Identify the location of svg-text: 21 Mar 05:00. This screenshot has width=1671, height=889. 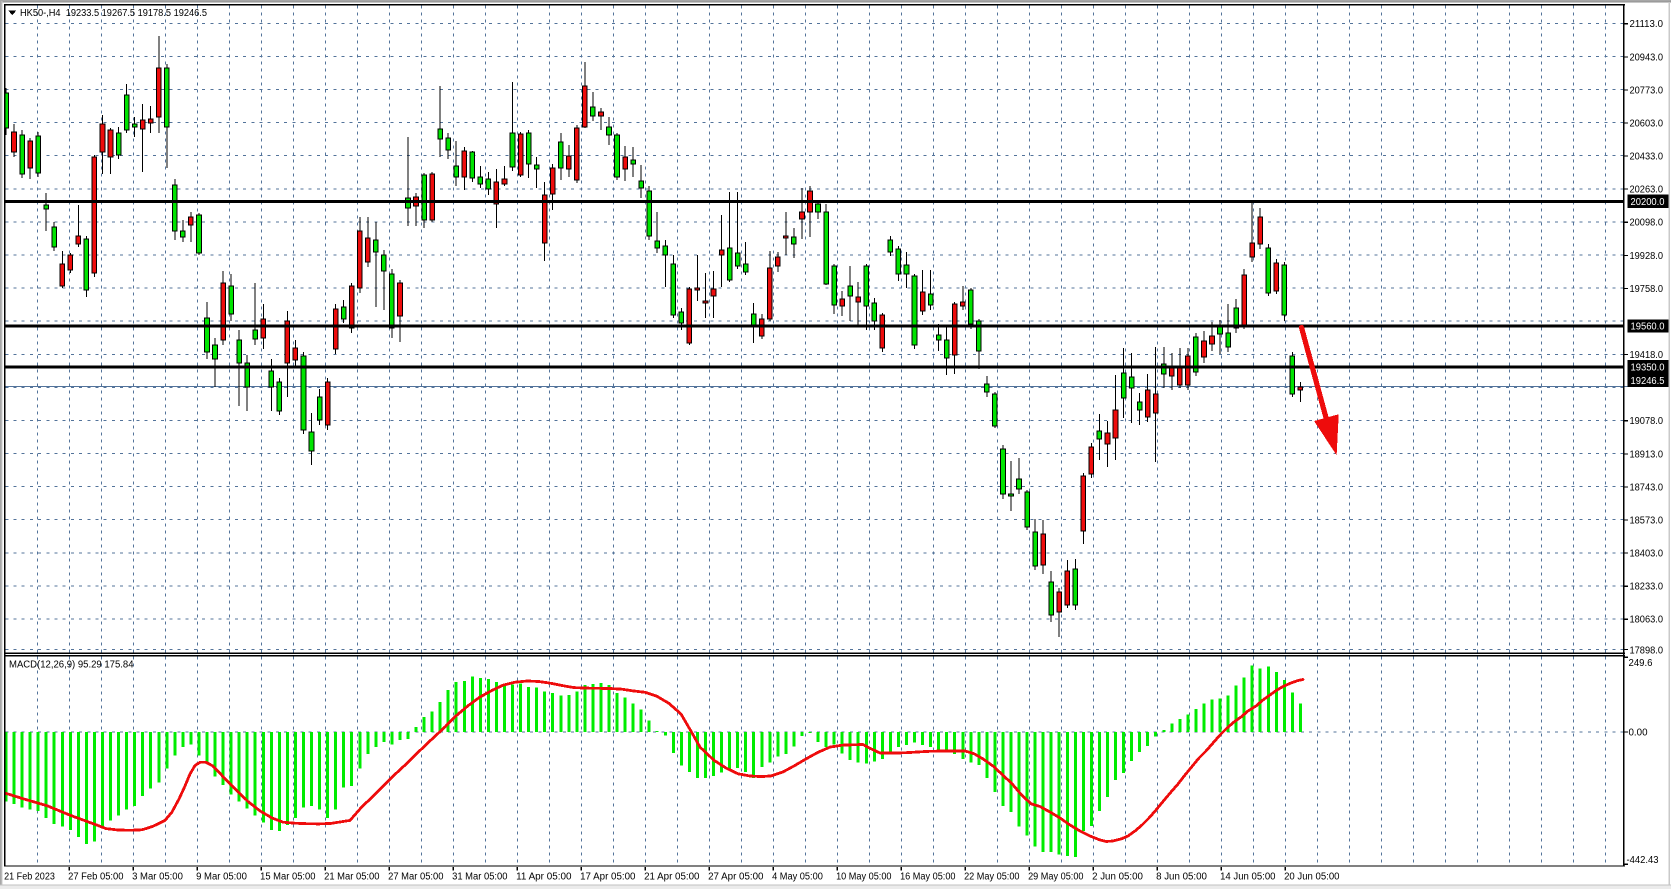
(352, 876).